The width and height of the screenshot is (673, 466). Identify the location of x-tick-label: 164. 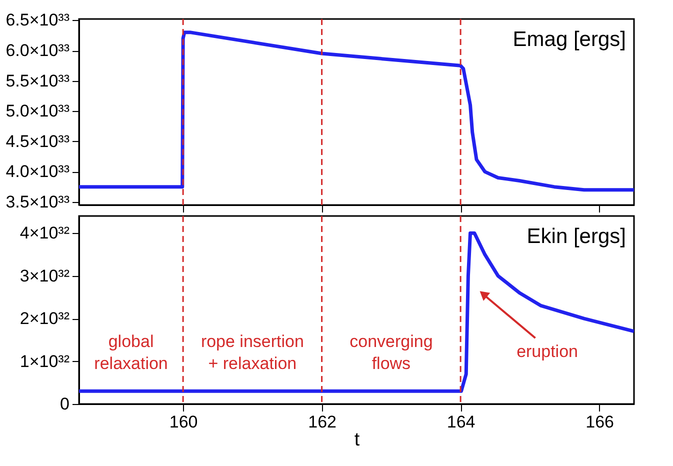
(461, 422).